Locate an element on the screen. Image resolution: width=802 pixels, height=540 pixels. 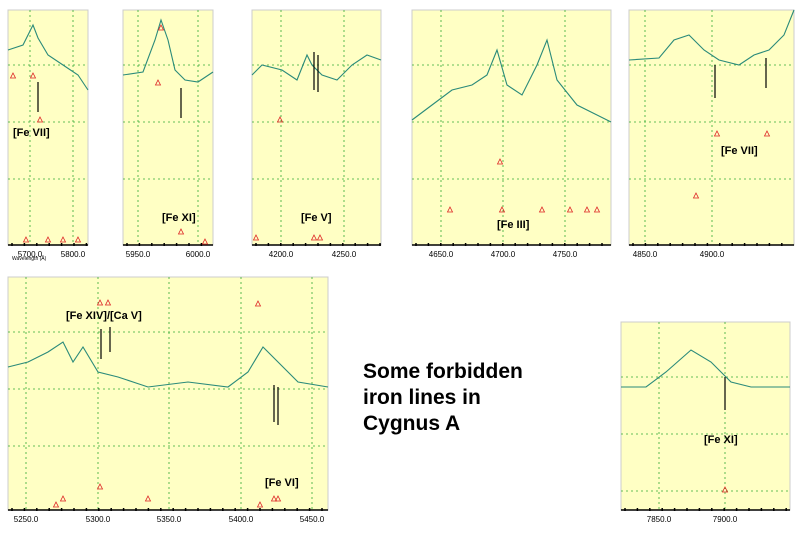
spectrum-panel: [Fe III] 4650.0 4700.0 4750.0 is located at coordinates (511, 134).